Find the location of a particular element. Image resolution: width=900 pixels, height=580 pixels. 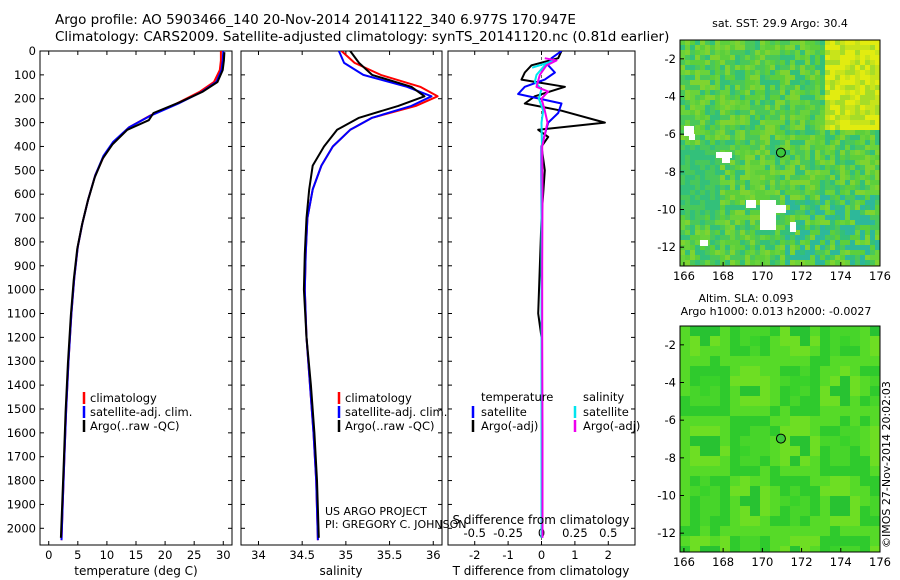

y-tick-label: 1300 is located at coordinates (21, 361).